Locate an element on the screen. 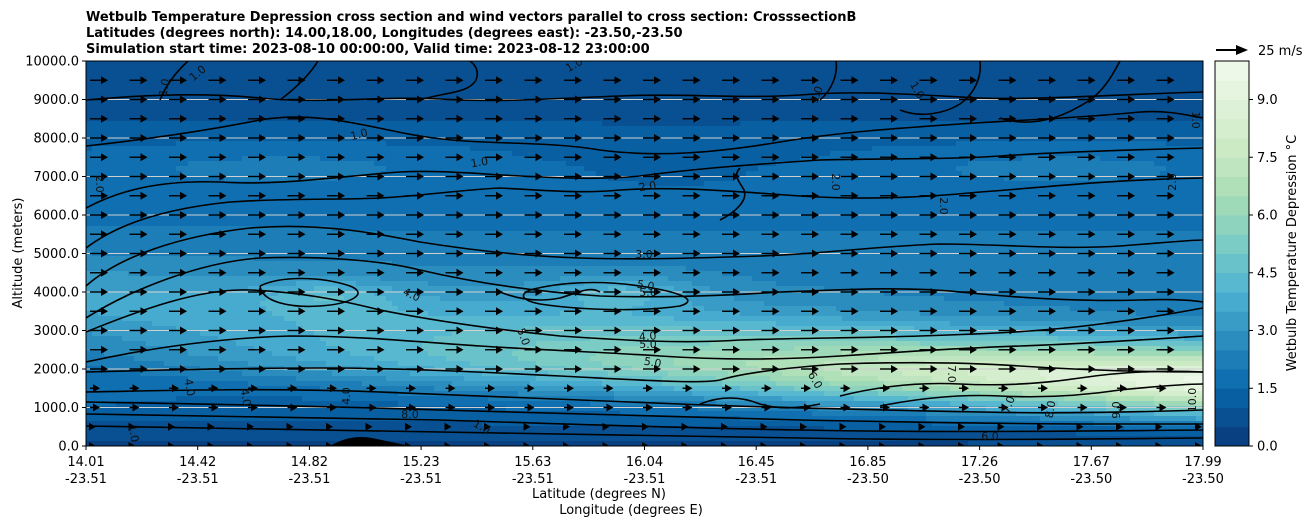 The height and width of the screenshot is (526, 1312). x-axis-label-latitude: Latitude (degrees N) is located at coordinates (599, 494).